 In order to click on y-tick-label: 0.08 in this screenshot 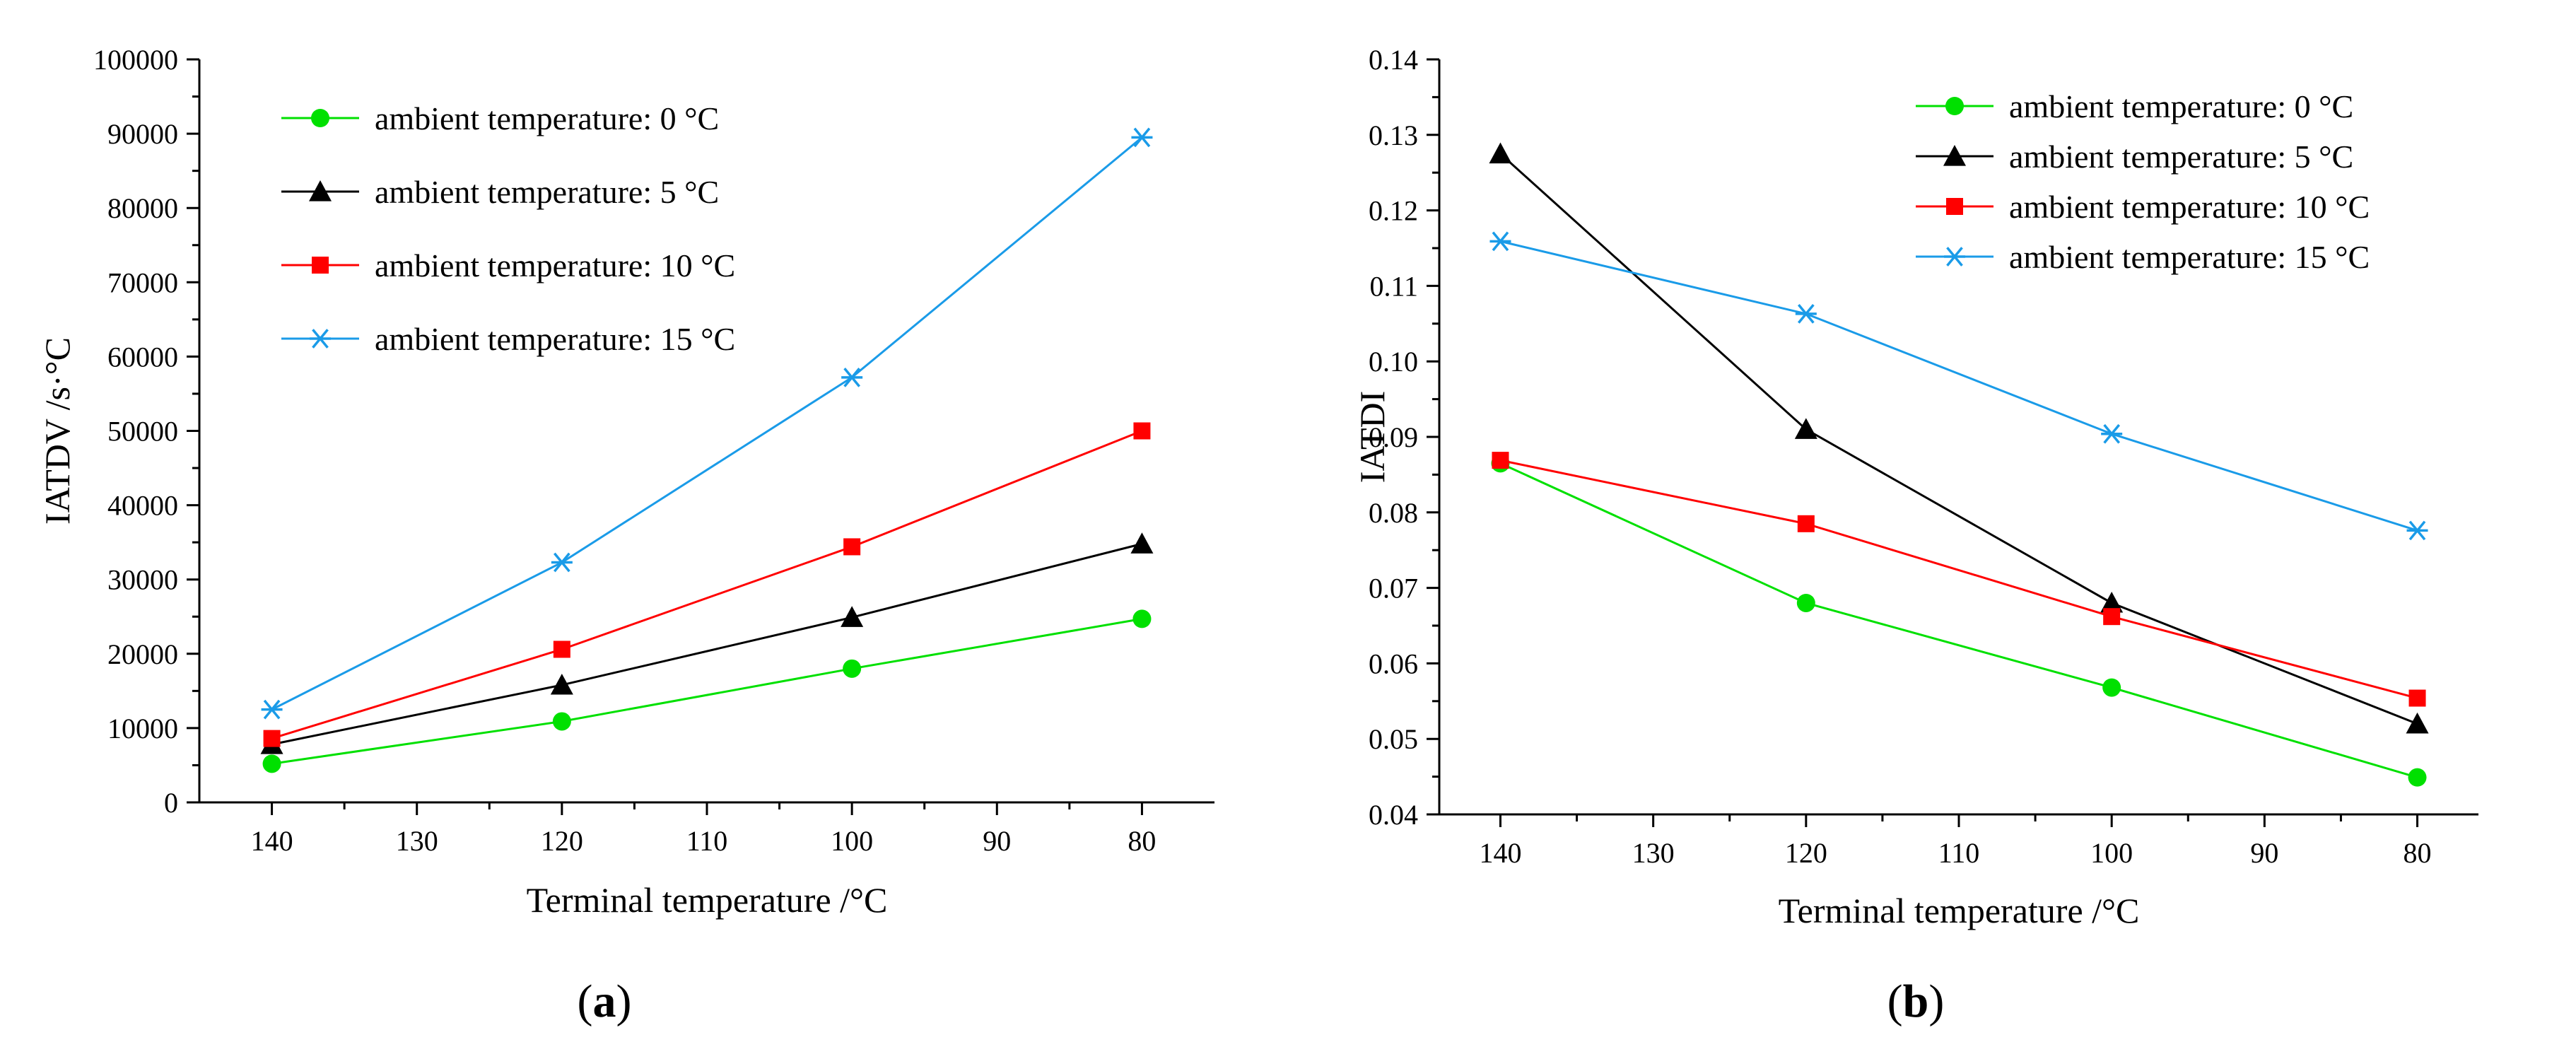, I will do `click(1393, 513)`.